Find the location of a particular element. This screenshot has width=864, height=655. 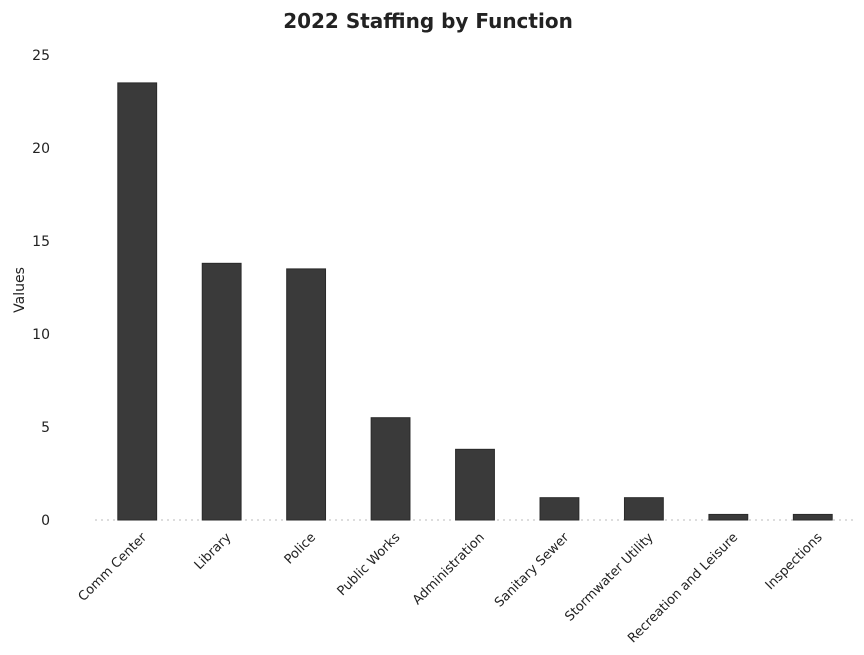

y-tick-label: 5 is located at coordinates (45, 428).